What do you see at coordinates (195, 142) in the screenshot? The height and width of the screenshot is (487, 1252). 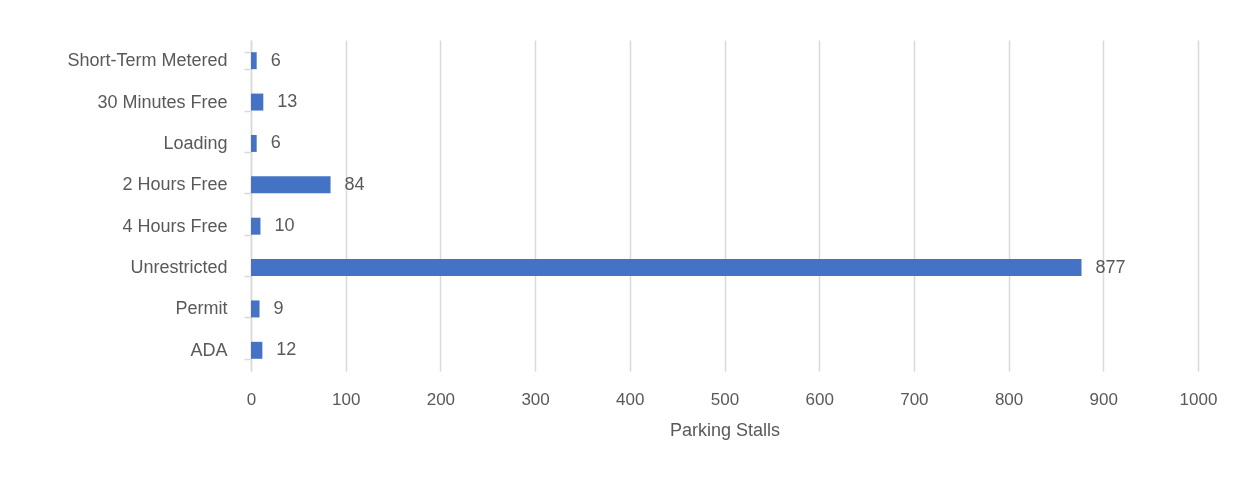 I see `y-tick-label: Loading` at bounding box center [195, 142].